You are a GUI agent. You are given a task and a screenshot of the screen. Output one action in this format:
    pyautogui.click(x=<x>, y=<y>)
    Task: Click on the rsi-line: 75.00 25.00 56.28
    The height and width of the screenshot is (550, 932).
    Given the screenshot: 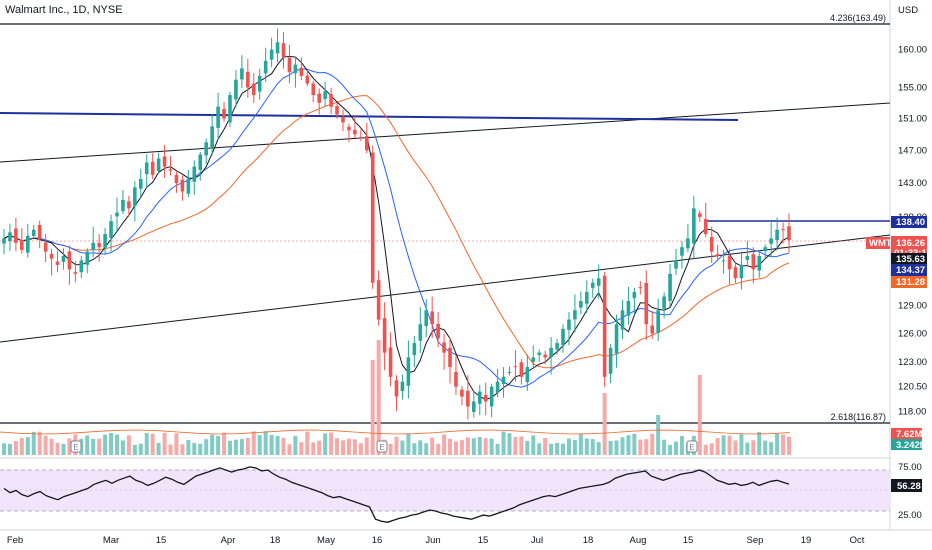 What is the action you would take?
    pyautogui.click(x=462, y=492)
    